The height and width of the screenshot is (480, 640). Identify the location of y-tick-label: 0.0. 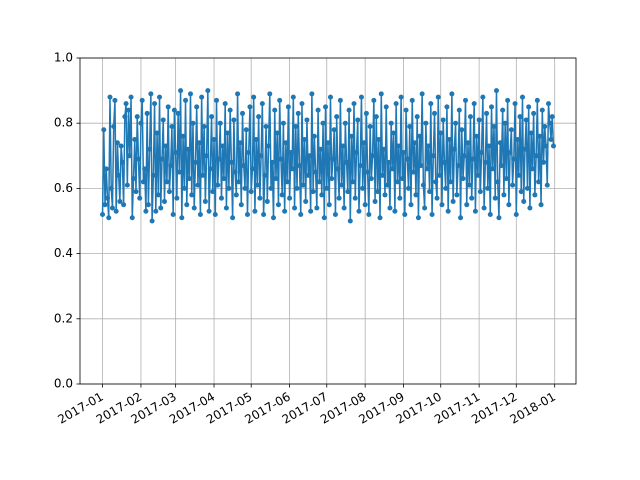
(63, 384).